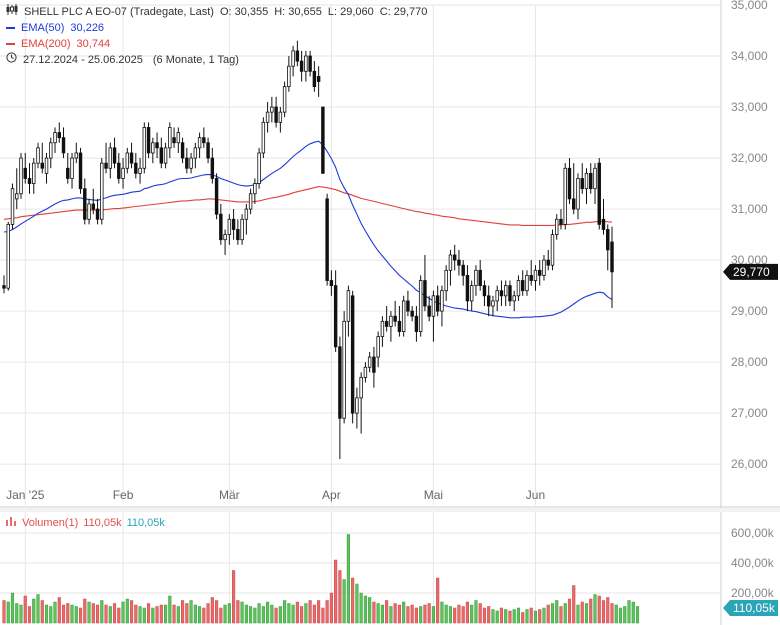  I want to click on volume-legend: Volumen(1) 110,05k 110,05k, so click(85, 523).